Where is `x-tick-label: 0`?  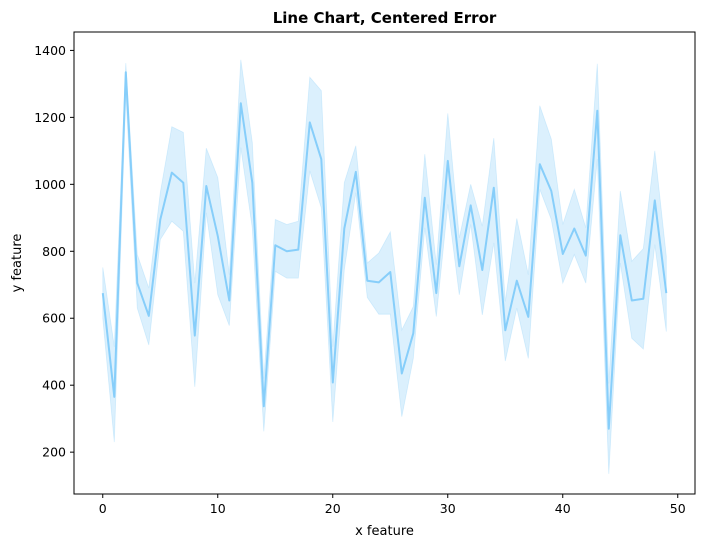 x-tick-label: 0 is located at coordinates (103, 508).